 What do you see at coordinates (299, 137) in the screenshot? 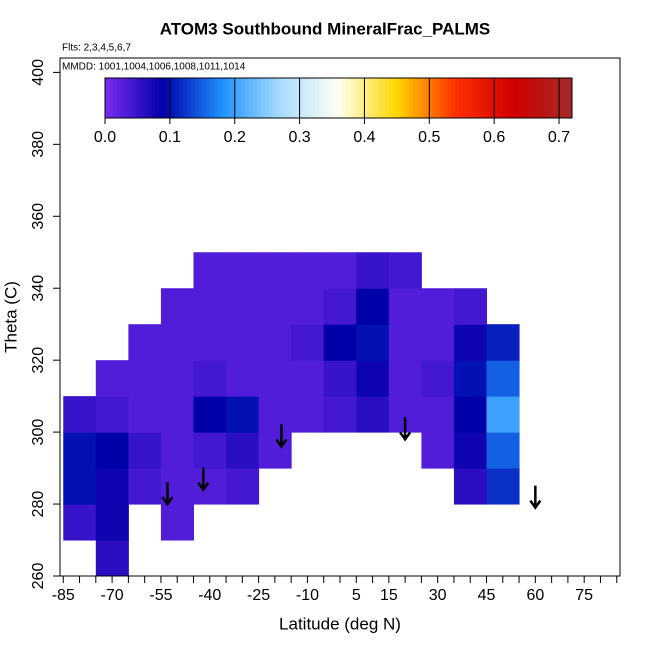
I see `colorbar-tick-label: 0.3` at bounding box center [299, 137].